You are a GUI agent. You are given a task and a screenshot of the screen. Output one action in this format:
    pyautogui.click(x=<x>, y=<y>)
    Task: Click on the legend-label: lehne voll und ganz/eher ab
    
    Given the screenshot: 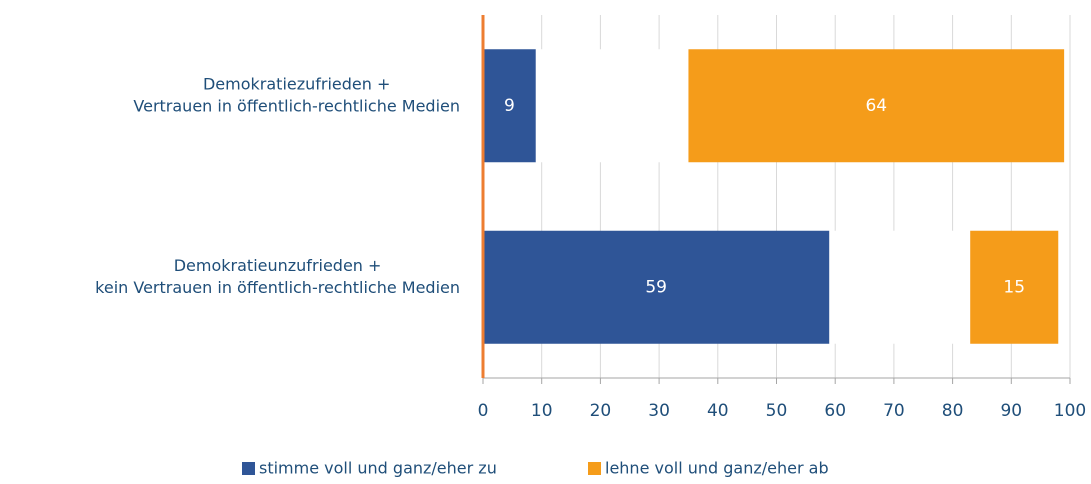 What is the action you would take?
    pyautogui.click(x=717, y=468)
    